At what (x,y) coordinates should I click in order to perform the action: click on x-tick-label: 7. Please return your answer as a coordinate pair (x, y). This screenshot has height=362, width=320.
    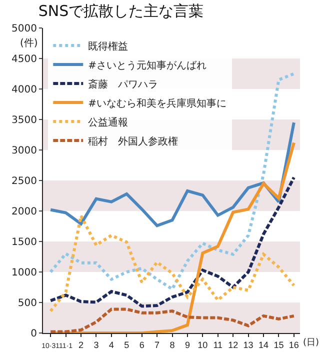
    Looking at the image, I should click on (157, 345).